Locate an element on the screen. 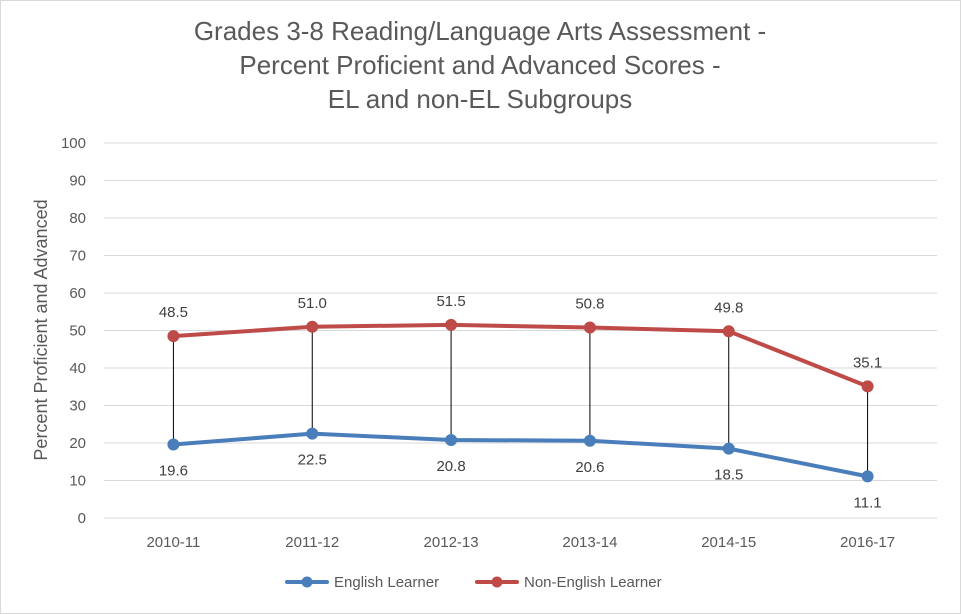 This screenshot has height=614, width=961. legend-label: Non-English Learner is located at coordinates (593, 582).